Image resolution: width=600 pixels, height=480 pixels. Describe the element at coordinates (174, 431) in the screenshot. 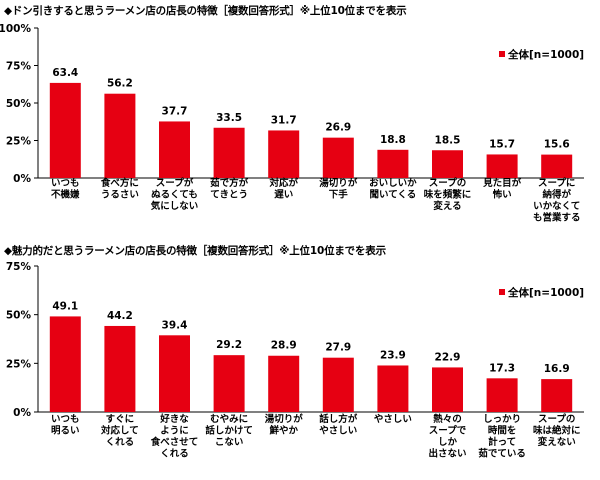

I see `category-label: ように` at that location.